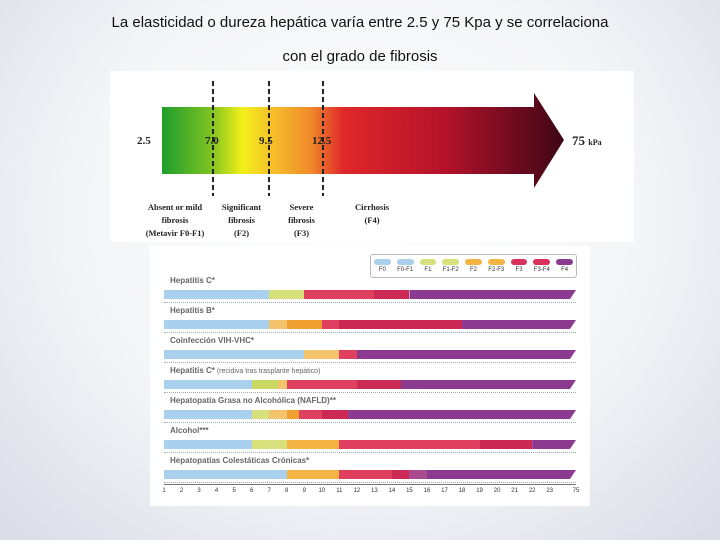 The image size is (720, 540). Describe the element at coordinates (519, 270) in the screenshot. I see `legend-label: F3` at that location.